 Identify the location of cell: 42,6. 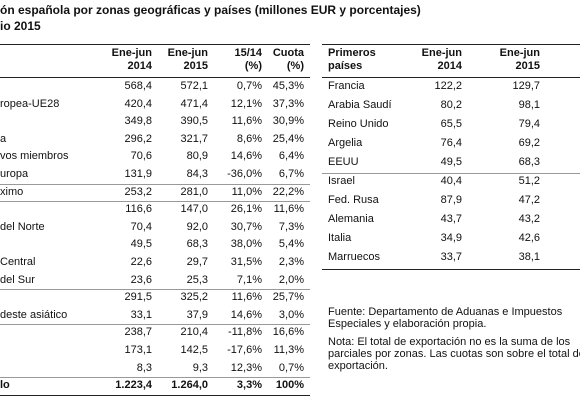
(529, 238).